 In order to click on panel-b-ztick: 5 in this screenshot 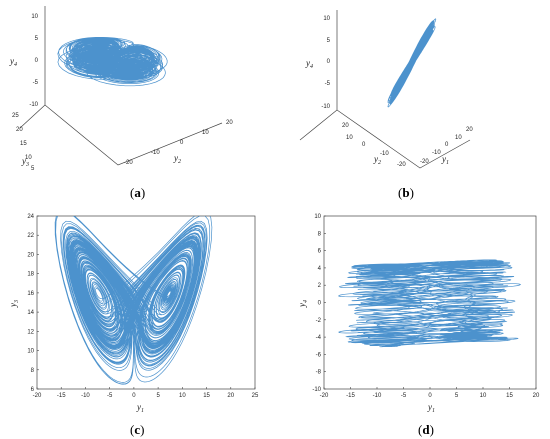, I will do `click(329, 41)`.